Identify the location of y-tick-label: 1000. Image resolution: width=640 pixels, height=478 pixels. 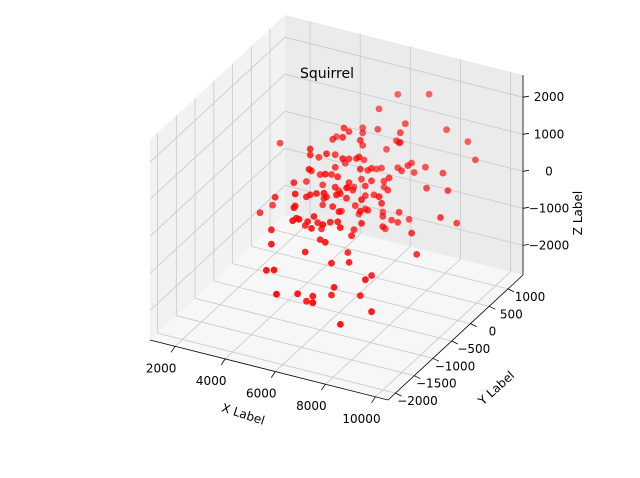
(530, 297).